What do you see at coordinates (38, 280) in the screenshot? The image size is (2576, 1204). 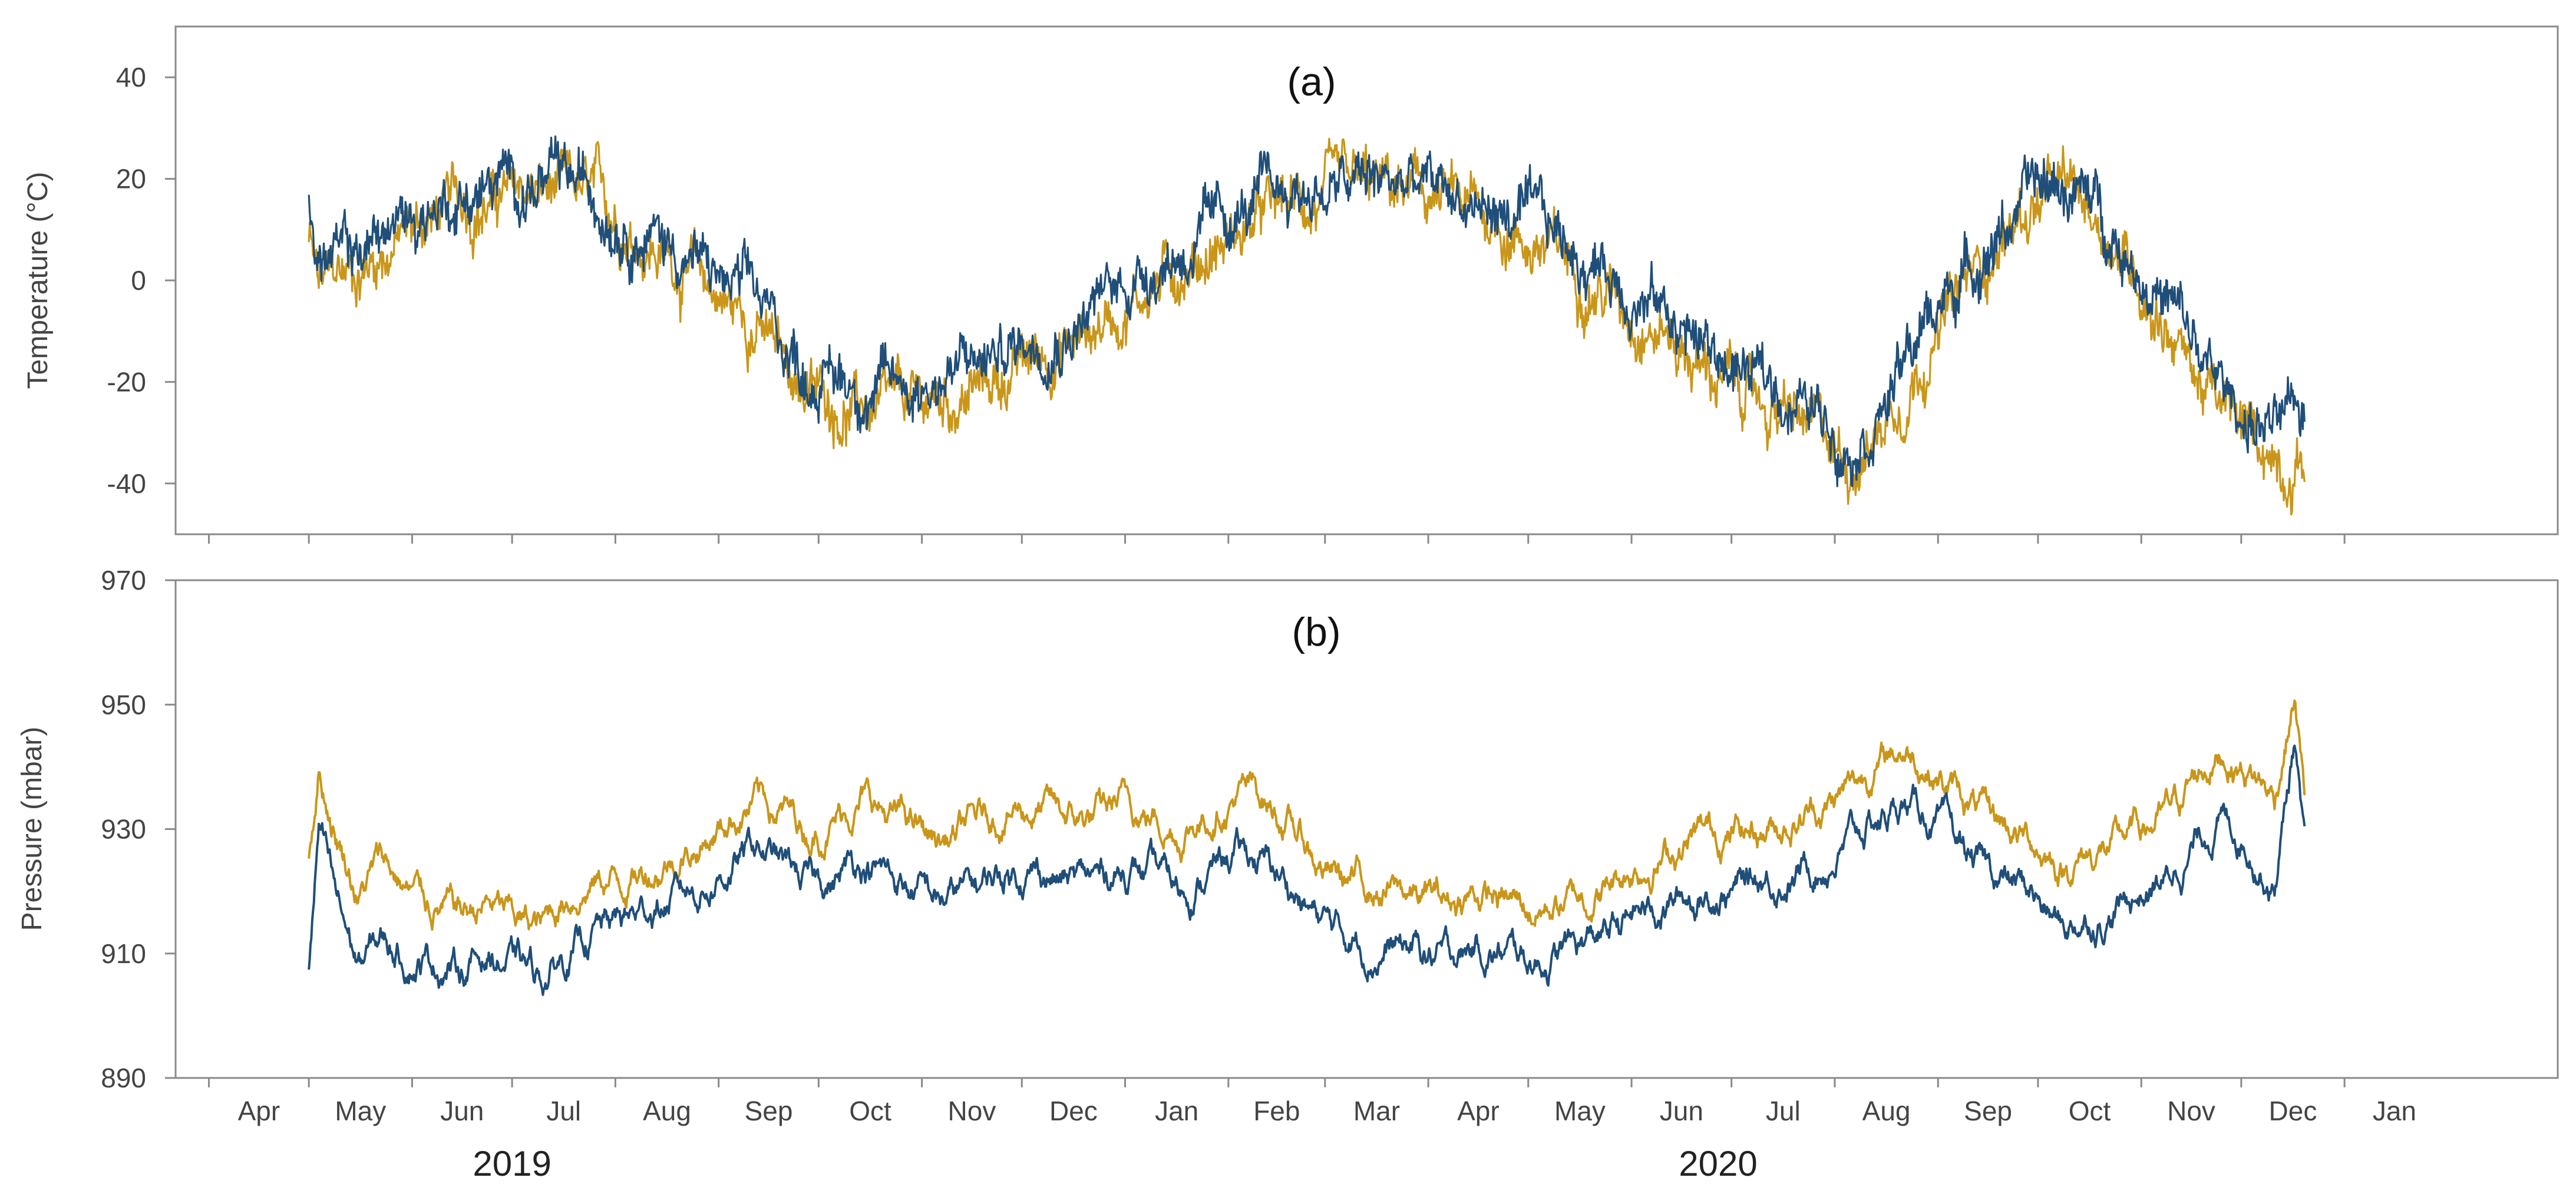 I see `panel-a-y-label: Temperature (°C)` at bounding box center [38, 280].